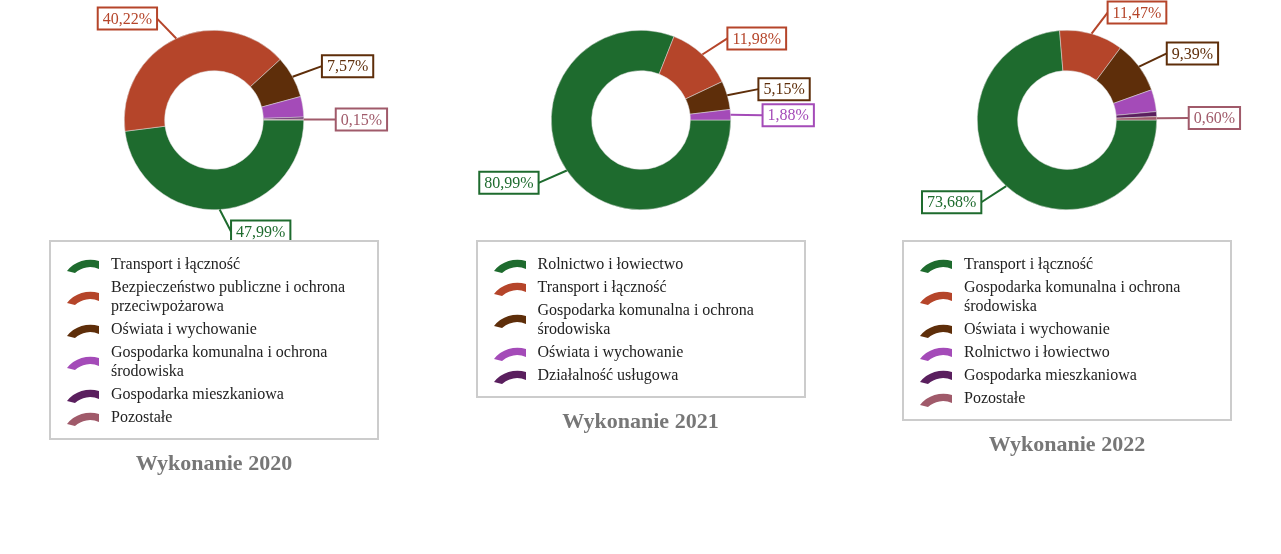 Image resolution: width=1281 pixels, height=554 pixels. Describe the element at coordinates (1067, 444) in the screenshot. I see `text: Wykonanie 2022` at that location.